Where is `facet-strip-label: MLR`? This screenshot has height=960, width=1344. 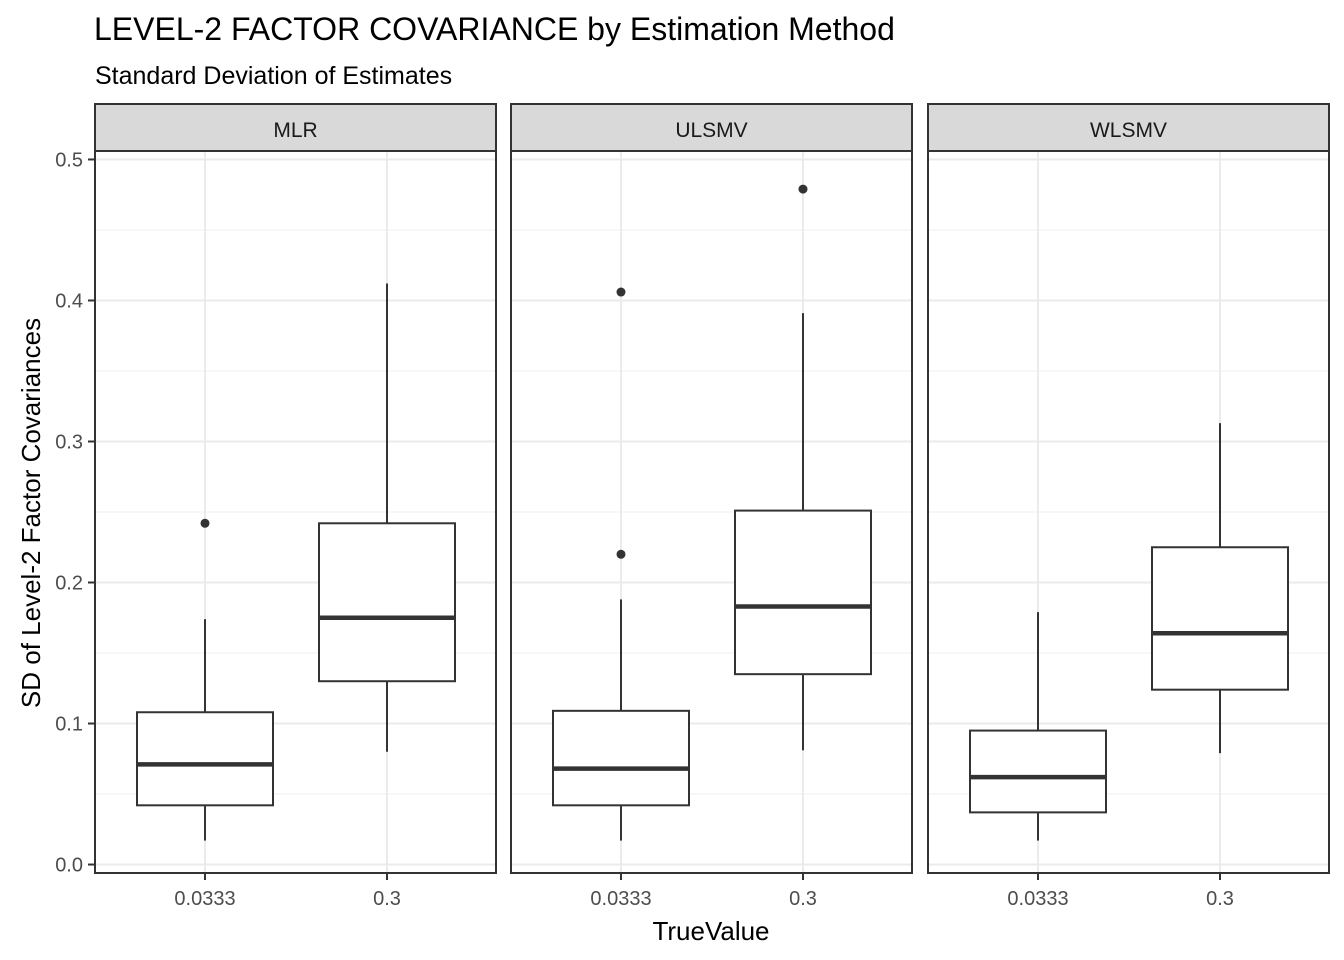 facet-strip-label: MLR is located at coordinates (295, 130).